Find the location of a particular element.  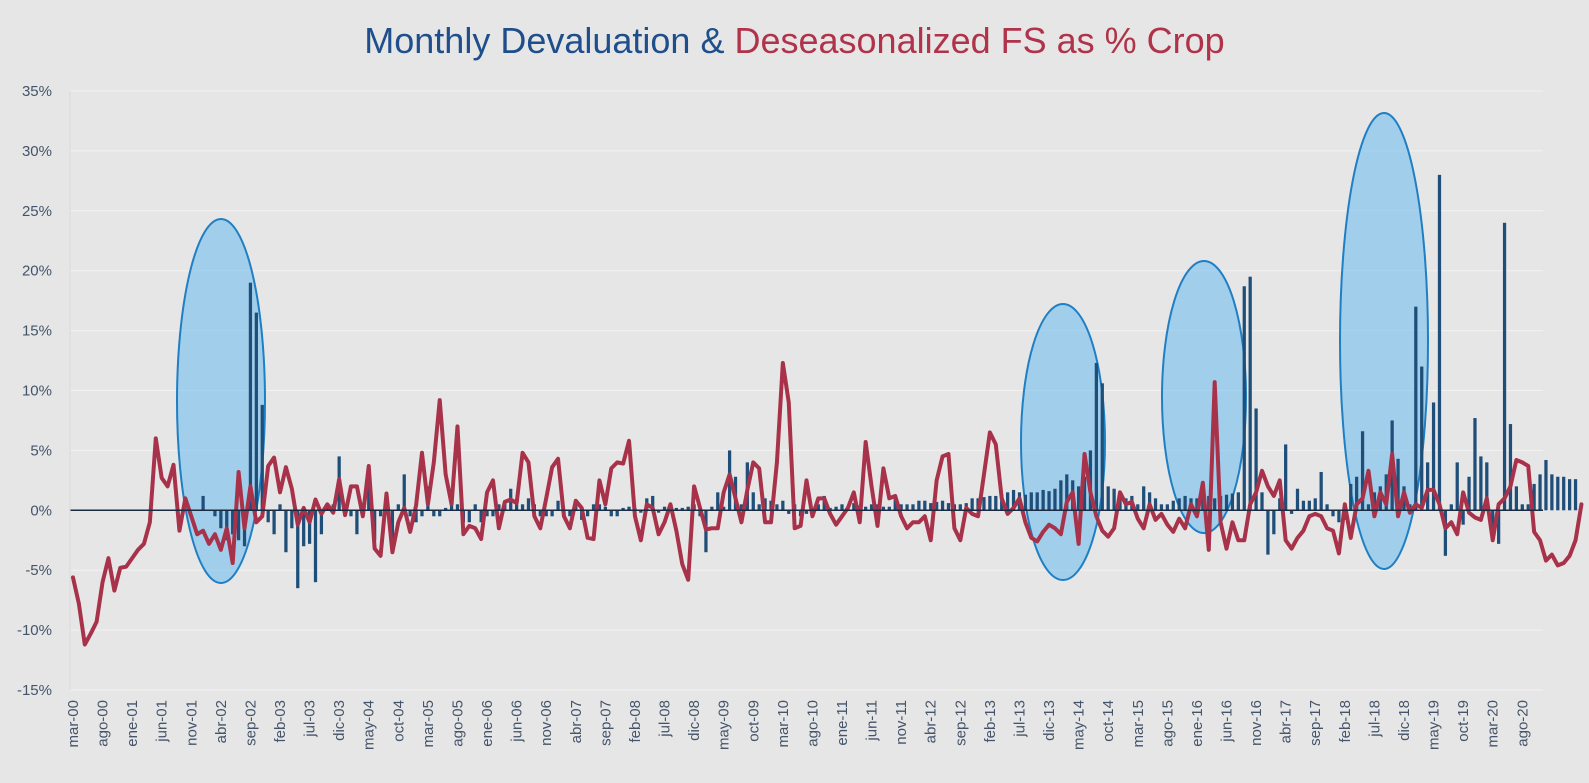

x-tick-label: may-04 is located at coordinates (369, 725).